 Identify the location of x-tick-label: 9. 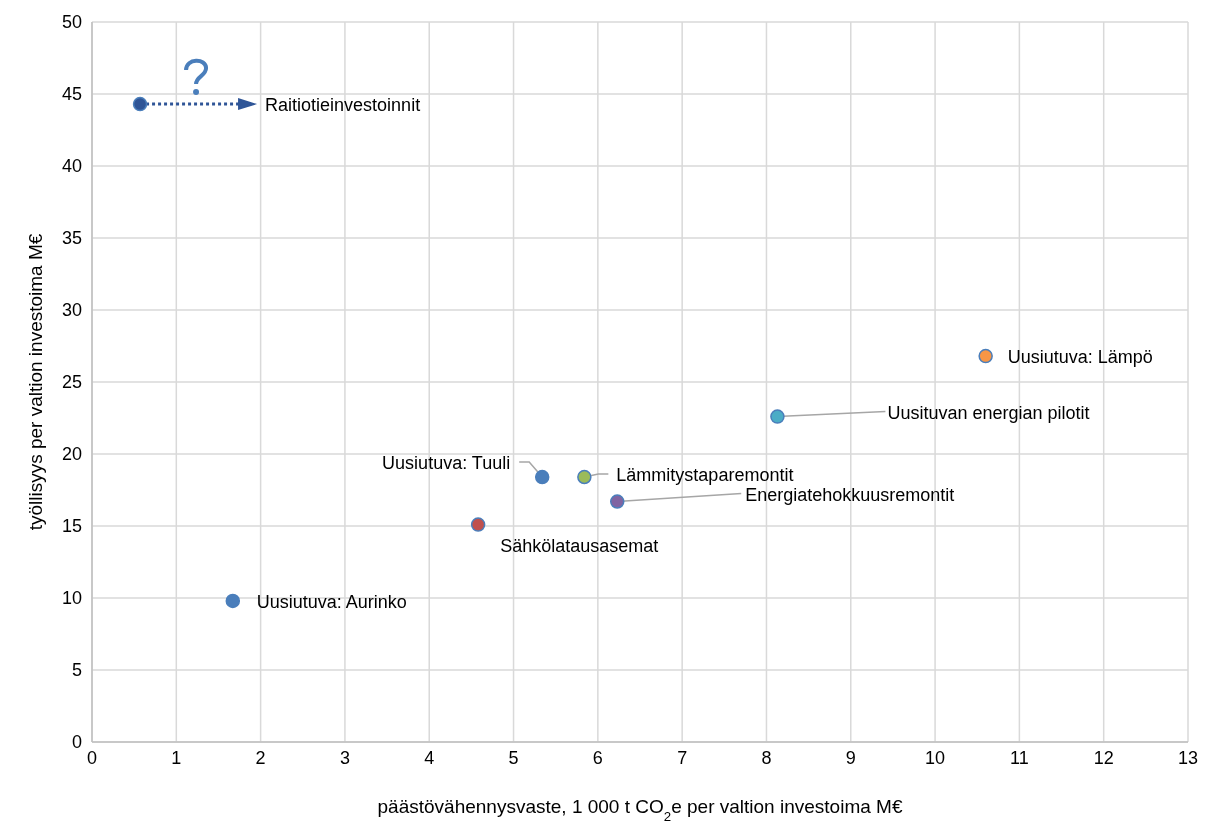
(850, 758).